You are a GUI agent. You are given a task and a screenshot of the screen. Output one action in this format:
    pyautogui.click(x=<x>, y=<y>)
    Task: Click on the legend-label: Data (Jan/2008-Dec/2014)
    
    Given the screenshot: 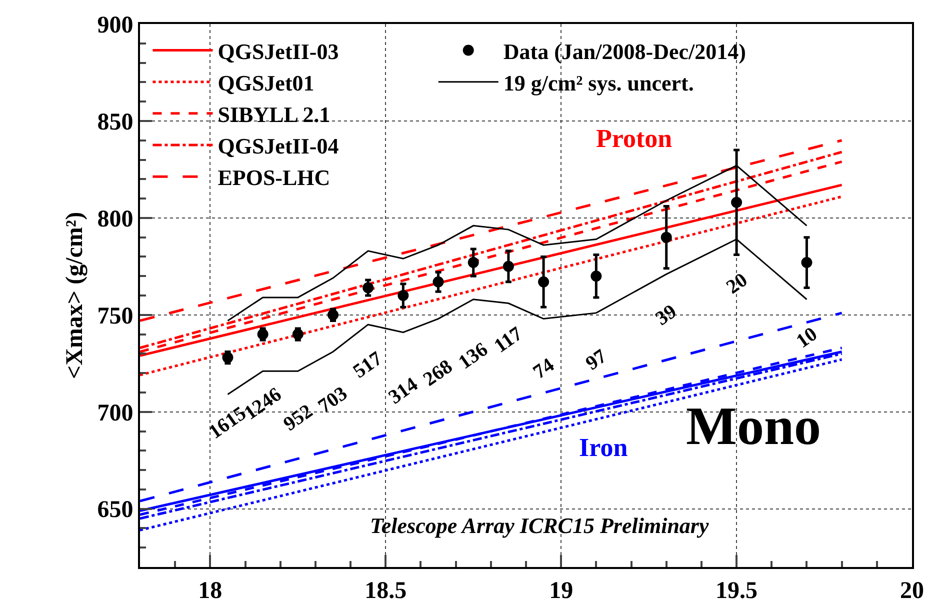 What is the action you would take?
    pyautogui.click(x=624, y=51)
    